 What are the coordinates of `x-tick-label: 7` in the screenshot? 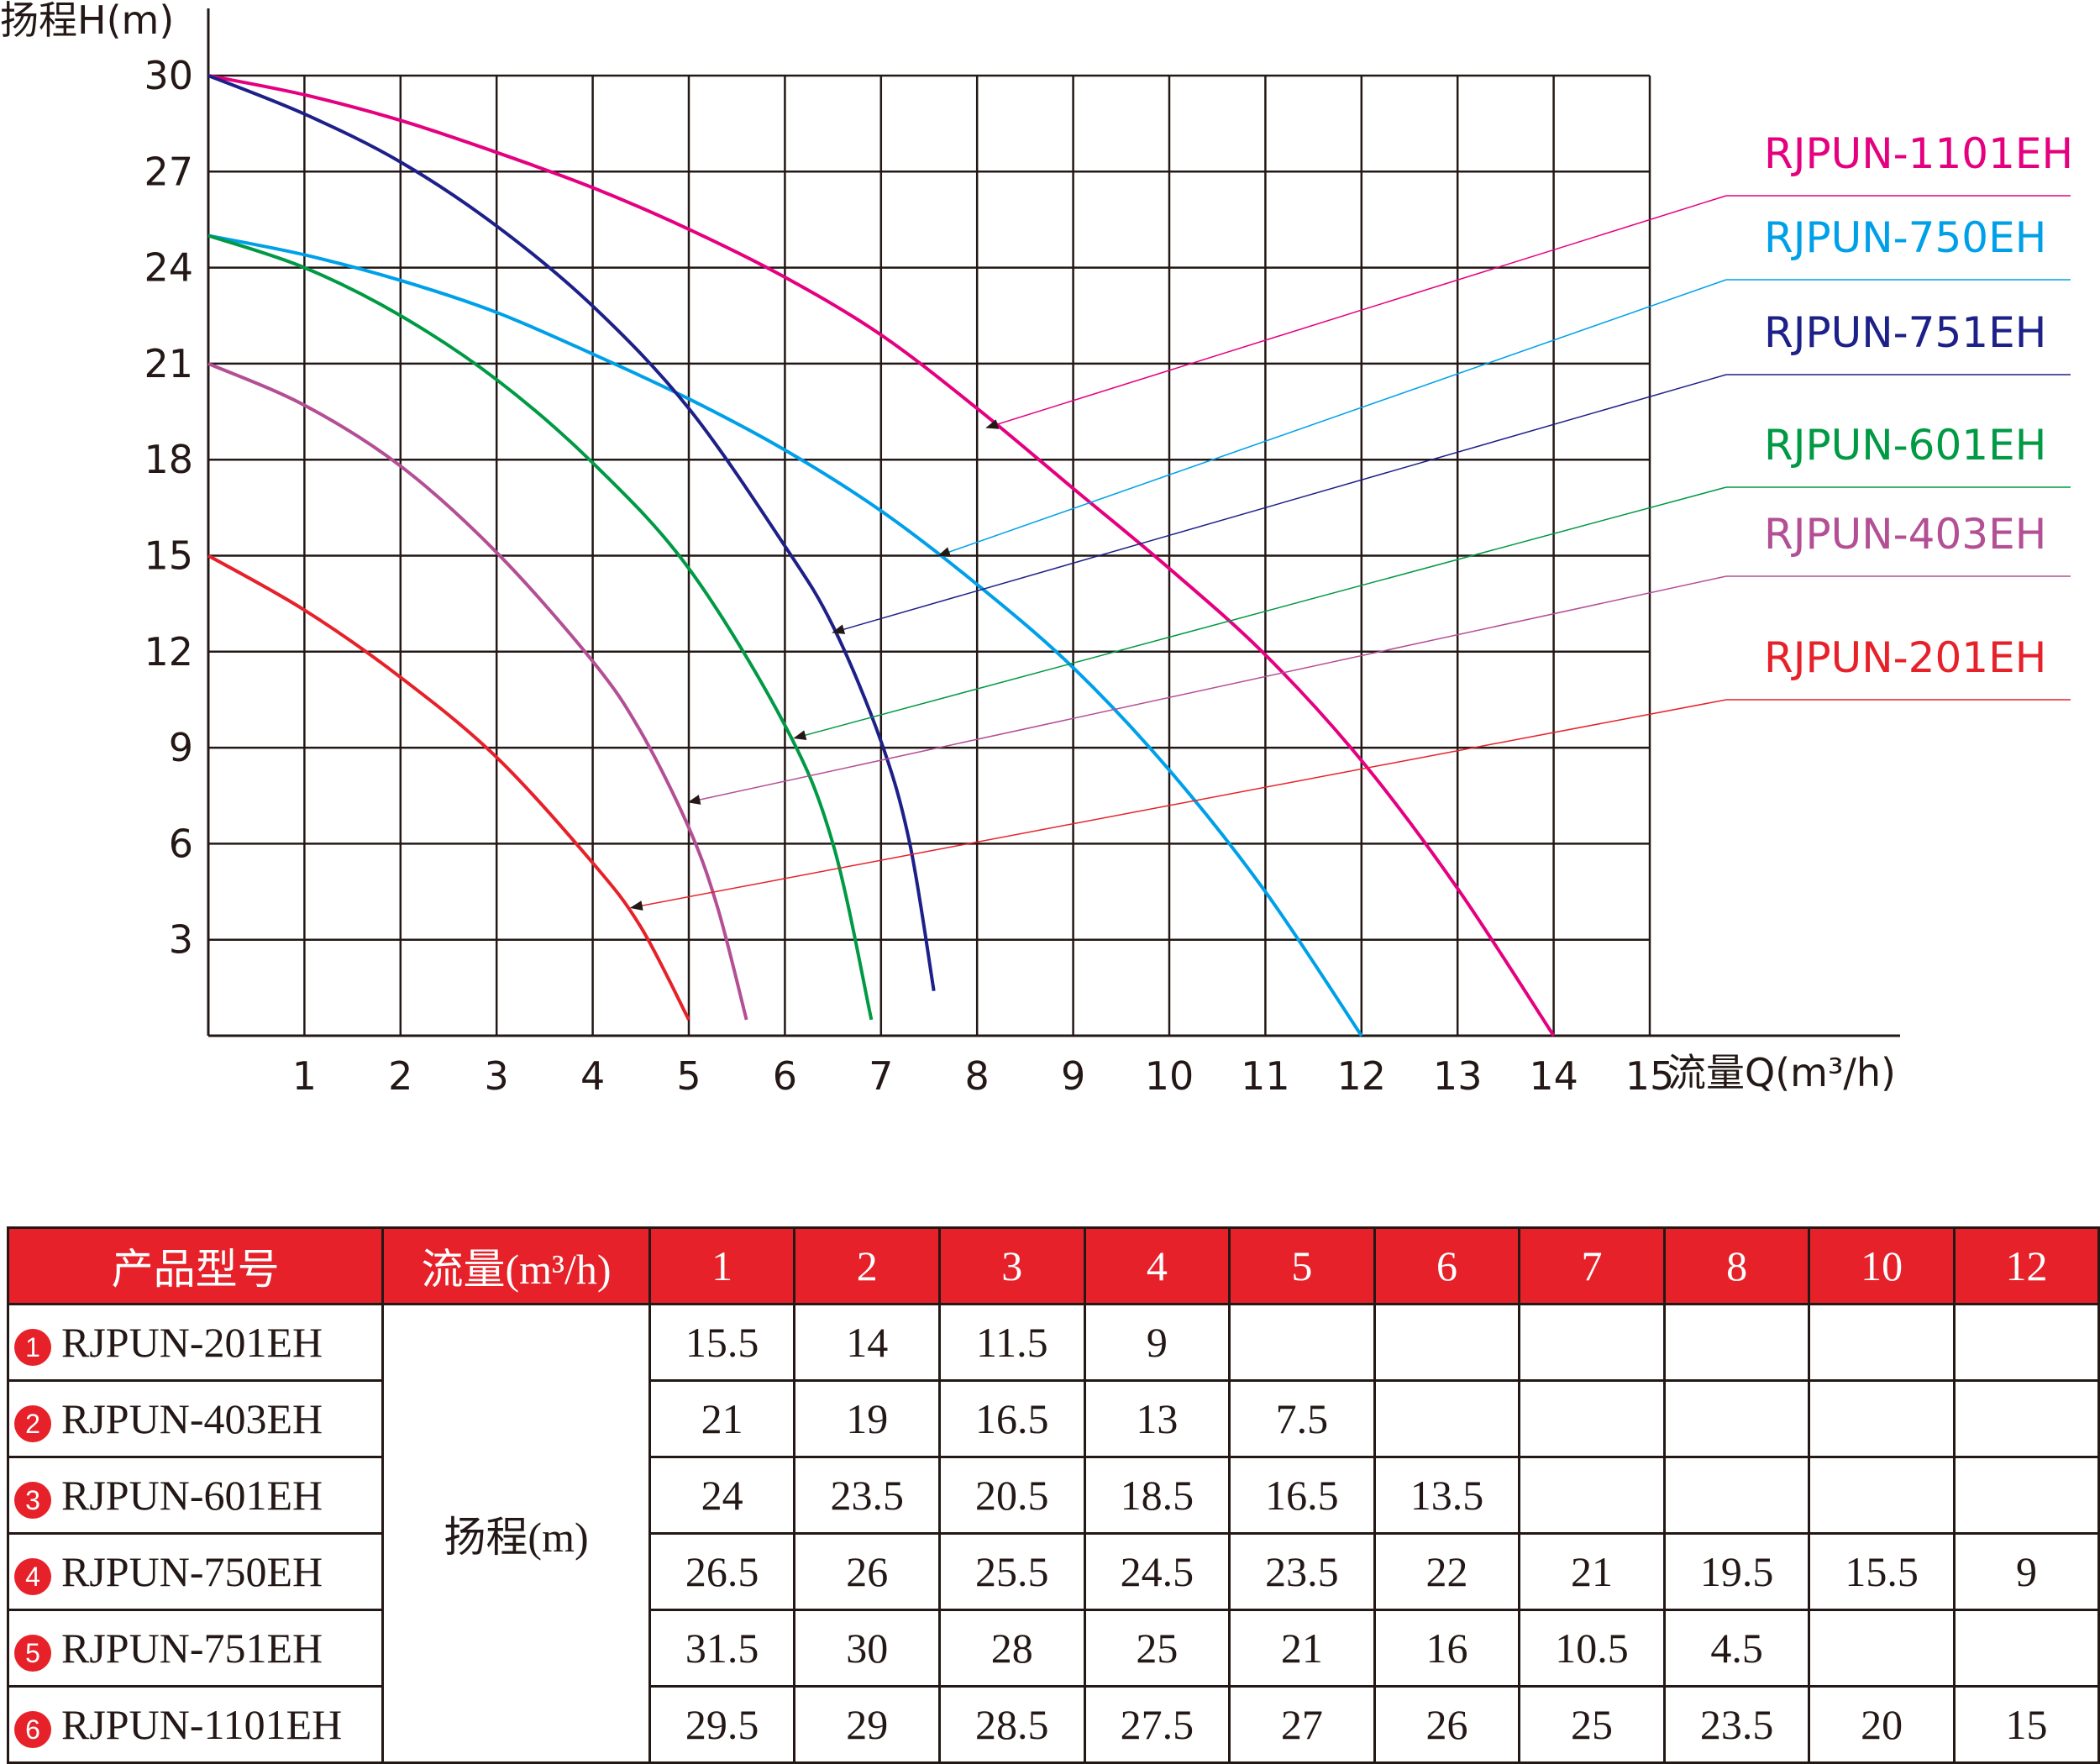 It's located at (881, 1076).